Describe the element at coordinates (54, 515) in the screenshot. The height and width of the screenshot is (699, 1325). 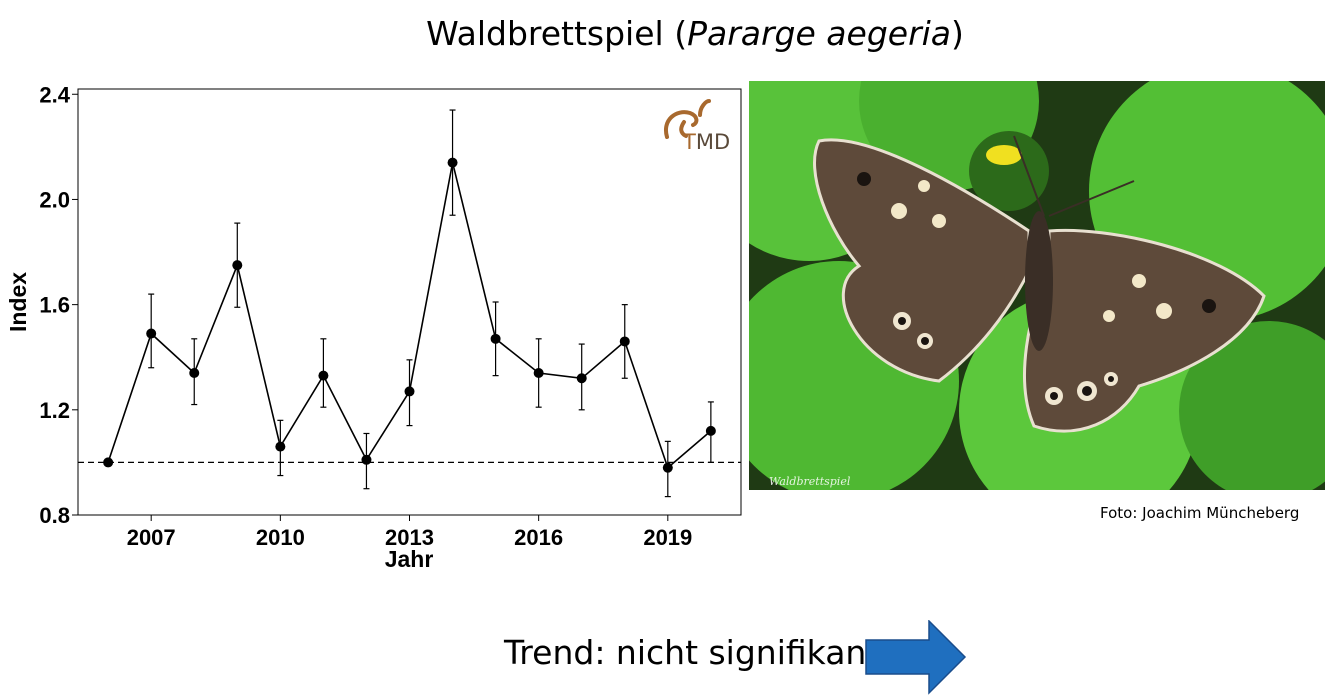
I see `y-tick-label: 0.8` at that location.